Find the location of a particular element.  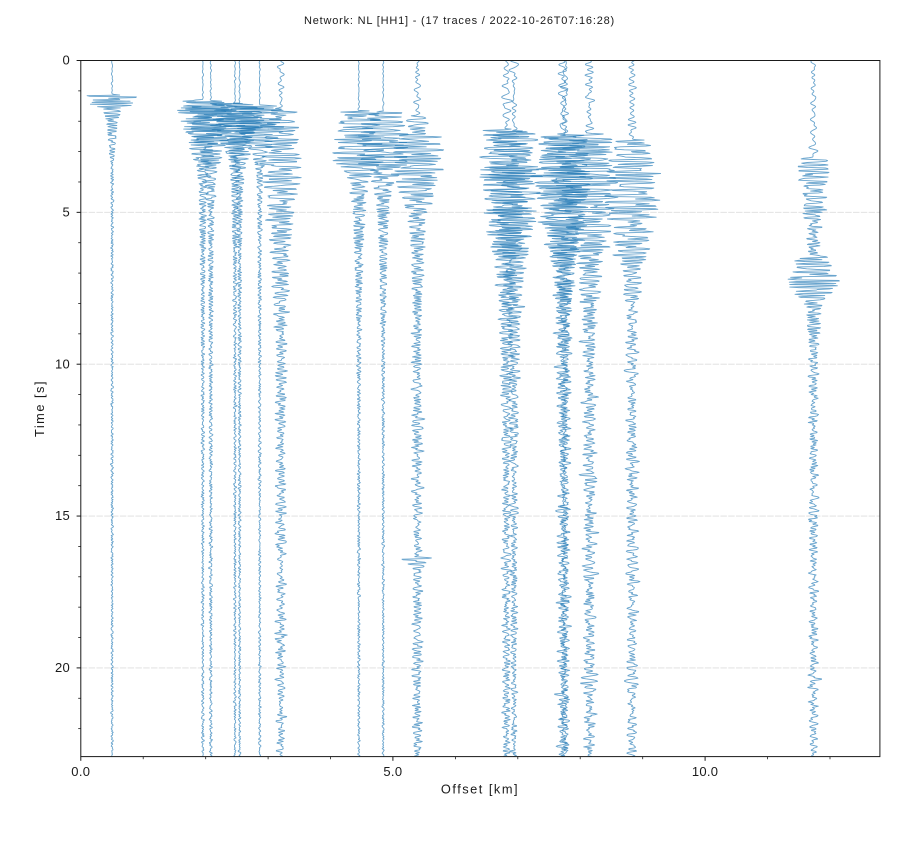

svg-text: Offset [km] is located at coordinates (480, 789).